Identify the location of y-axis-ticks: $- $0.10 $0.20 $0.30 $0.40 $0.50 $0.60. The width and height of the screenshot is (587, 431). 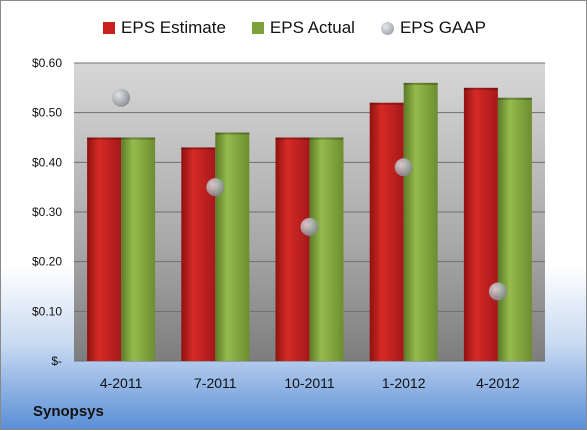
(47, 212).